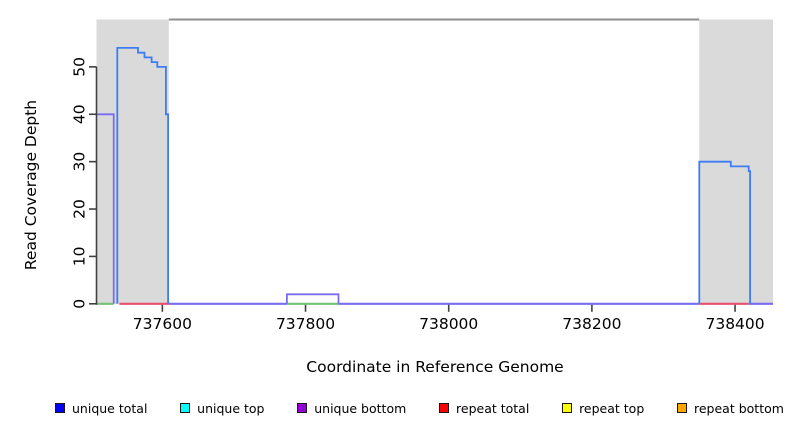  I want to click on repeat-top-swatch-icon, so click(567, 408).